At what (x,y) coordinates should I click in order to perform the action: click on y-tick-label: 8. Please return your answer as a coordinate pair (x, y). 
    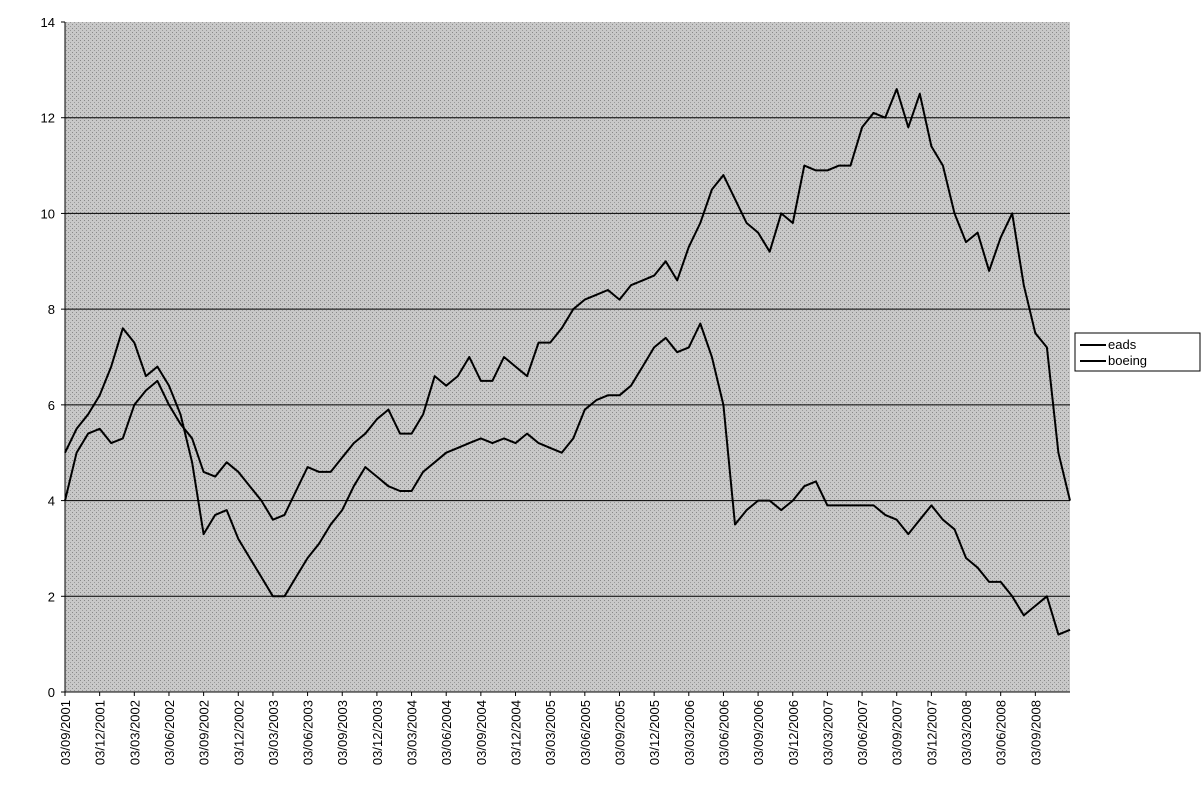
    Looking at the image, I should click on (51, 309).